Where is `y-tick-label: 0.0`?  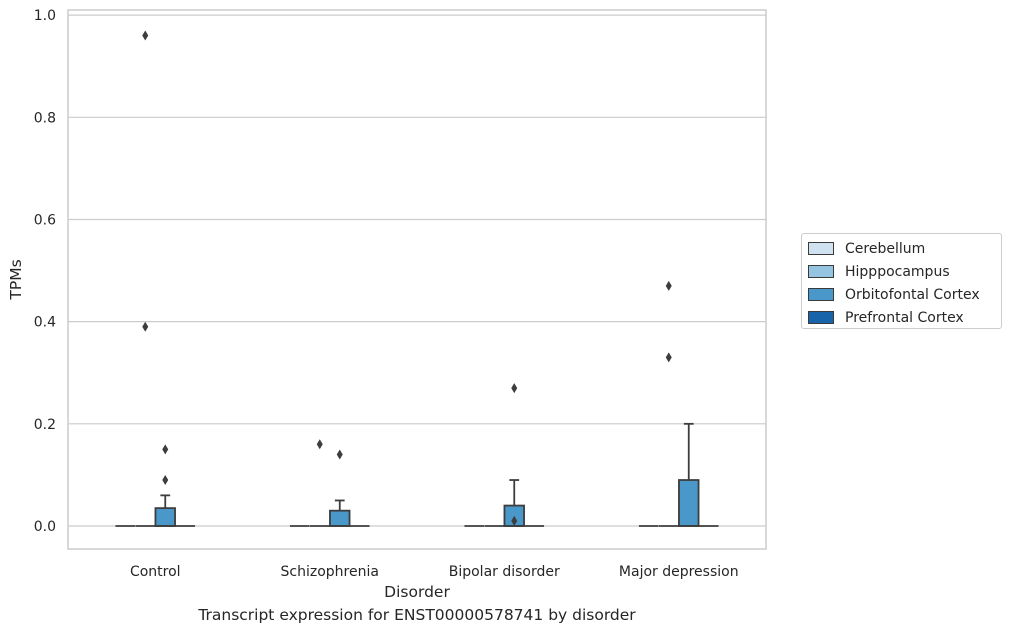 y-tick-label: 0.0 is located at coordinates (45, 527).